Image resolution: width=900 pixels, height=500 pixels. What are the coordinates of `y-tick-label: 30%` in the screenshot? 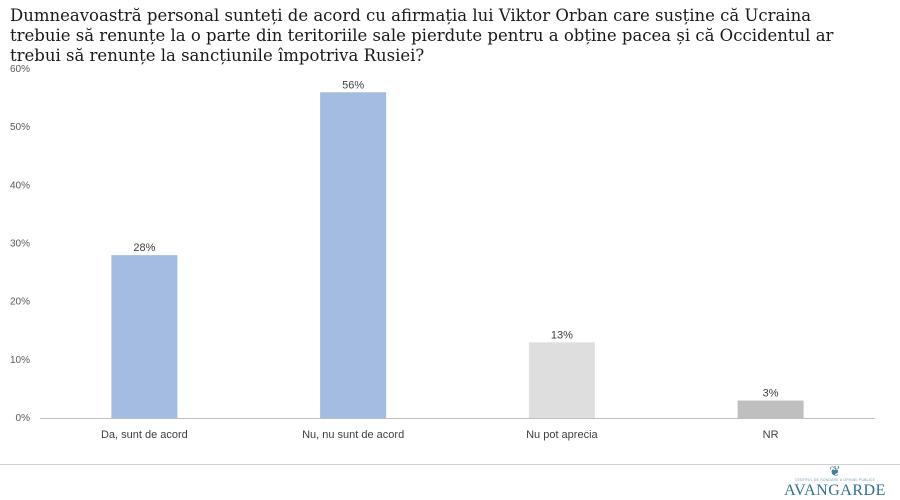 It's located at (20, 244).